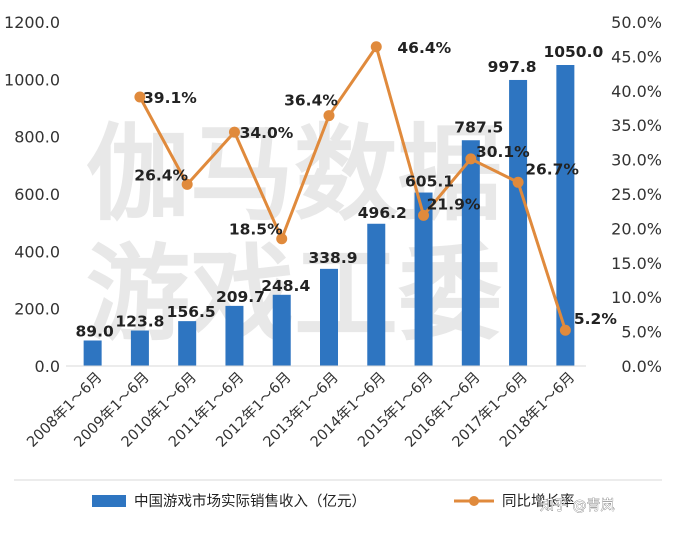 The height and width of the screenshot is (536, 676). Describe the element at coordinates (636, 56) in the screenshot. I see `right-axis-tick-label: 45.0%` at that location.